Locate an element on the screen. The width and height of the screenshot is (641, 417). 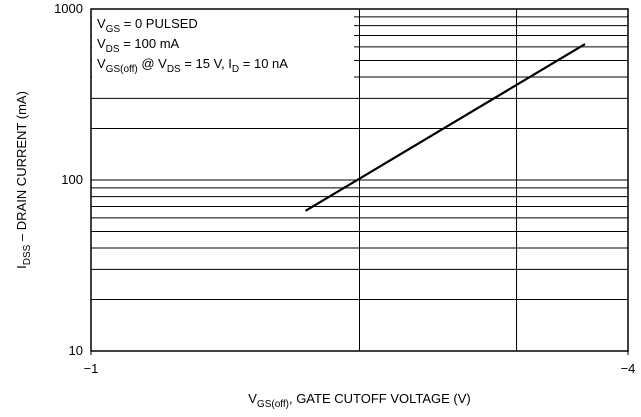
text-part: @ V is located at coordinates (152, 63).